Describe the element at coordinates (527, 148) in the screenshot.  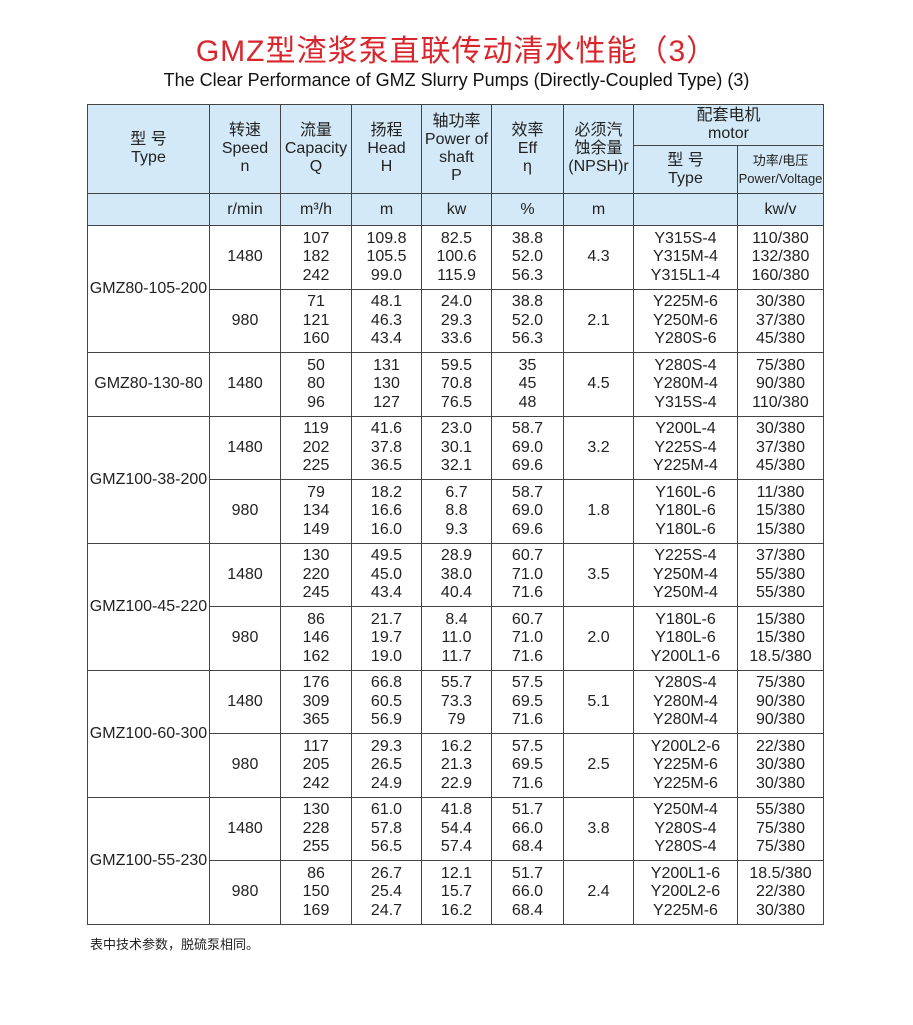
I see `header-text-line: Eff` at that location.